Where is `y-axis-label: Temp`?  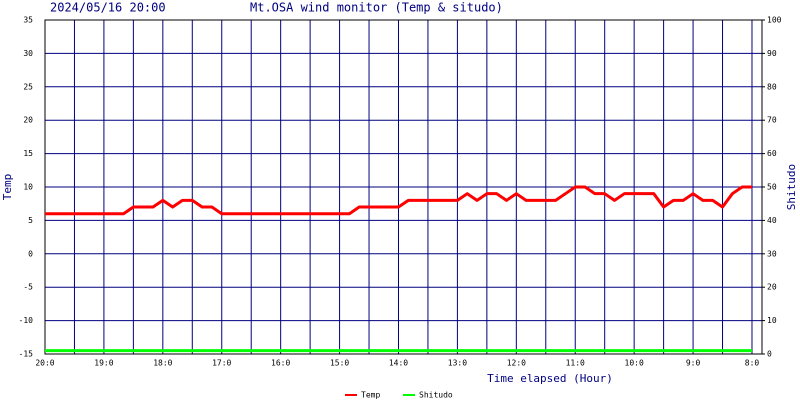
y-axis-label: Temp is located at coordinates (7, 187).